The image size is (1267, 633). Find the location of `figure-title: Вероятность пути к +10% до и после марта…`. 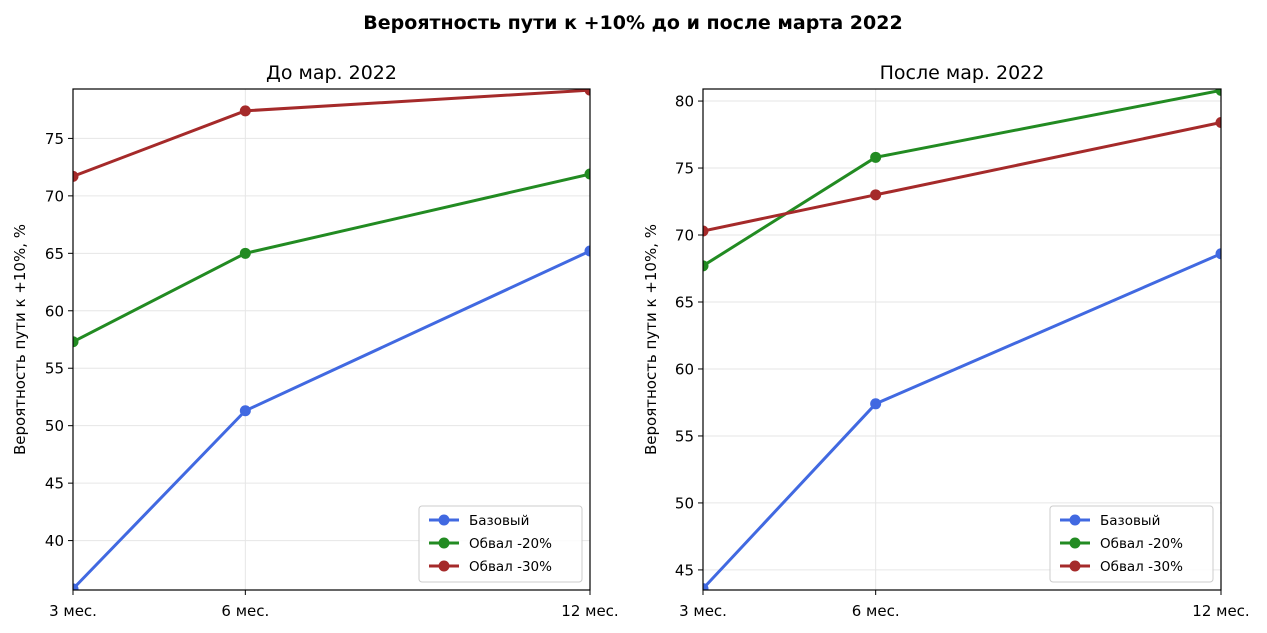

figure-title: Вероятность пути к +10% до и после марта… is located at coordinates (632, 23).